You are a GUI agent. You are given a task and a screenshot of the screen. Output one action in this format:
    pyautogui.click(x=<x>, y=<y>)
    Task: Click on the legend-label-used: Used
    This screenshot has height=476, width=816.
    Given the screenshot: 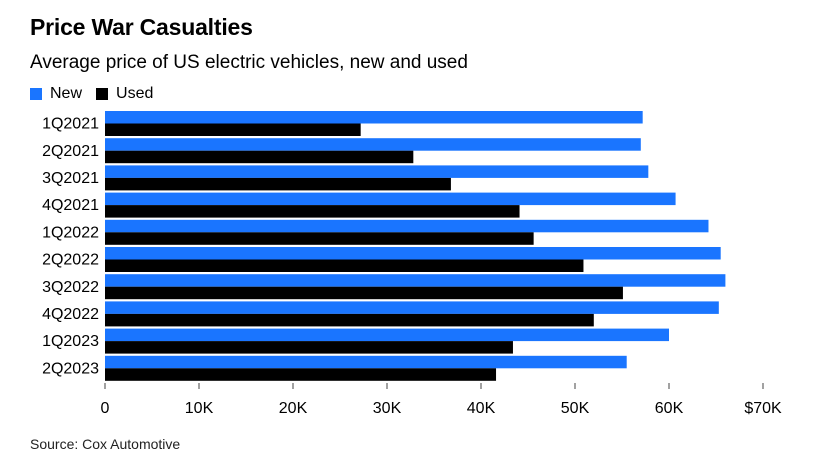 What is the action you would take?
    pyautogui.click(x=135, y=93)
    